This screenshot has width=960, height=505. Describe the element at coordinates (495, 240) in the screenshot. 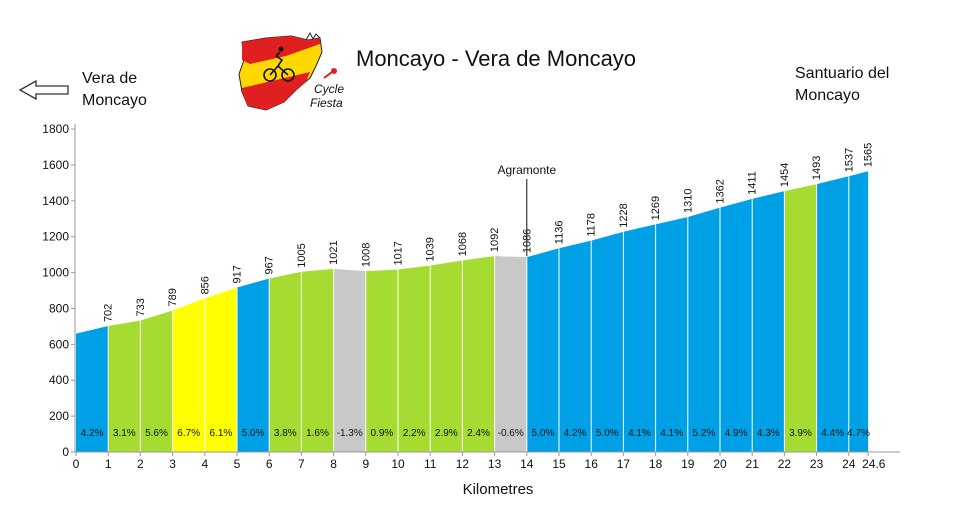

I see `elevation-label-13: 1092` at that location.